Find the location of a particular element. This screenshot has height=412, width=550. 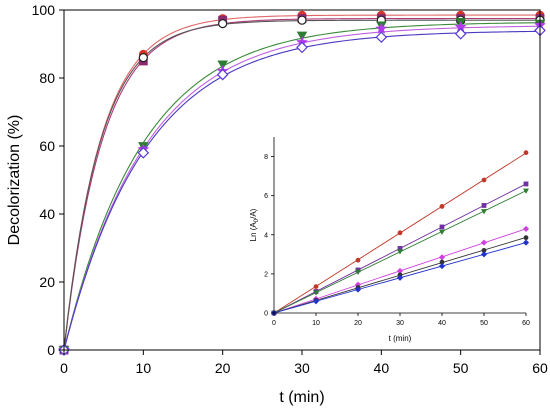

main-x-ticks: 0 10 20 30 40 50 60 is located at coordinates (304, 363).